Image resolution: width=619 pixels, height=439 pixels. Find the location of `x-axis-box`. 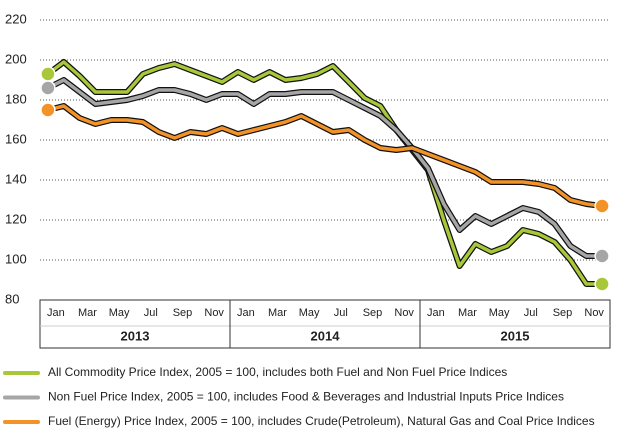

x-axis-box is located at coordinates (325, 324).